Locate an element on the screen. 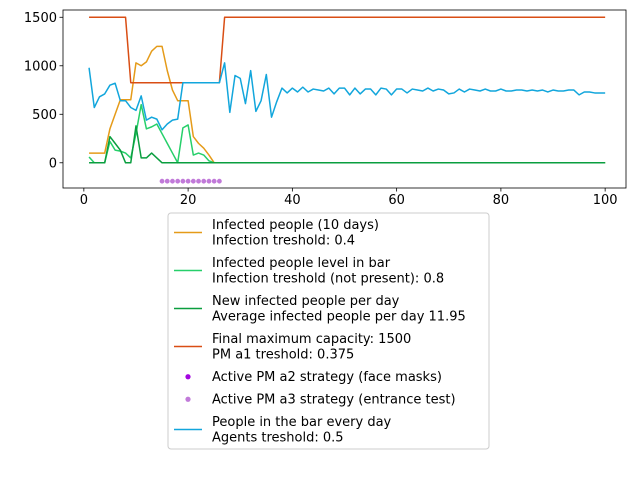 The height and width of the screenshot is (480, 640). legend-label: Infected people level in bar is located at coordinates (301, 263).